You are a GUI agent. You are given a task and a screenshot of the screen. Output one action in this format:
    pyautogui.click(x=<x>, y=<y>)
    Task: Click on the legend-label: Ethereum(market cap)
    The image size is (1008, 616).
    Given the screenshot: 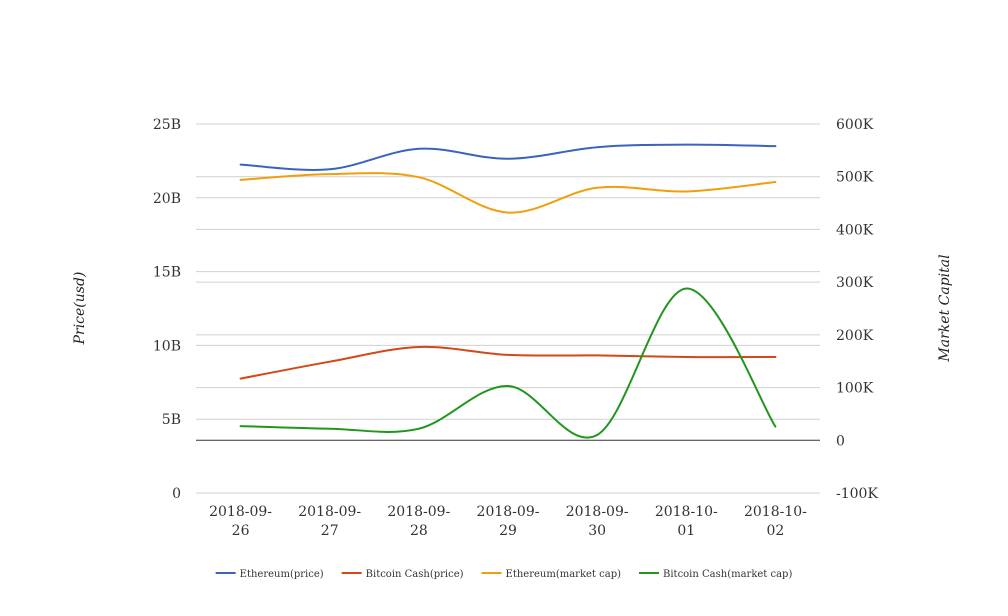 What is the action you would take?
    pyautogui.click(x=564, y=574)
    